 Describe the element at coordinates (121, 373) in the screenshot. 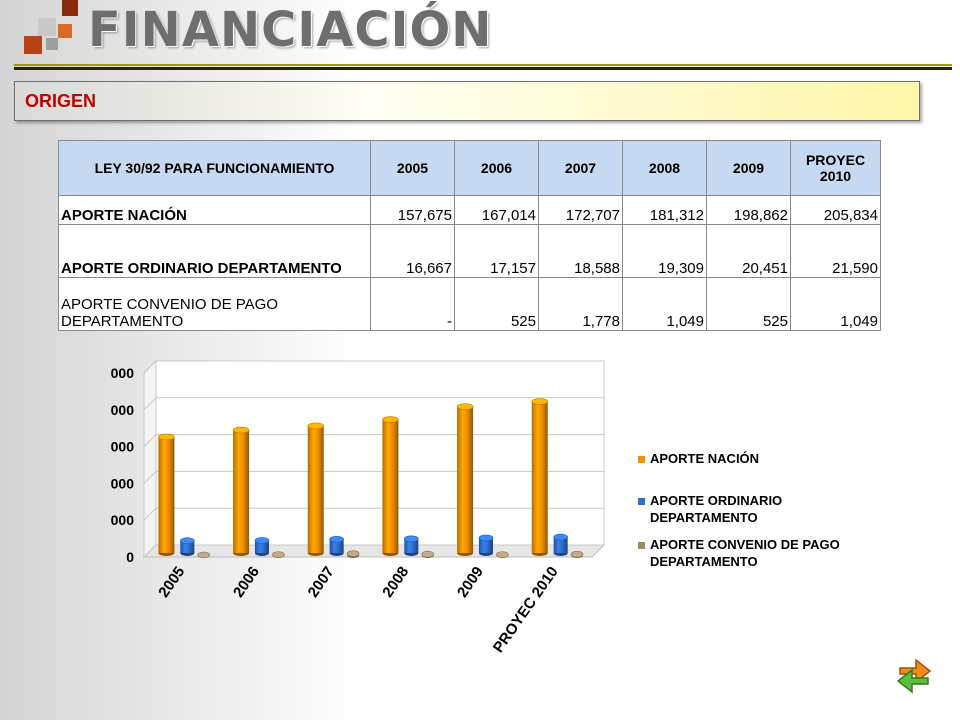

I see `y-tick-label: 250 000` at that location.